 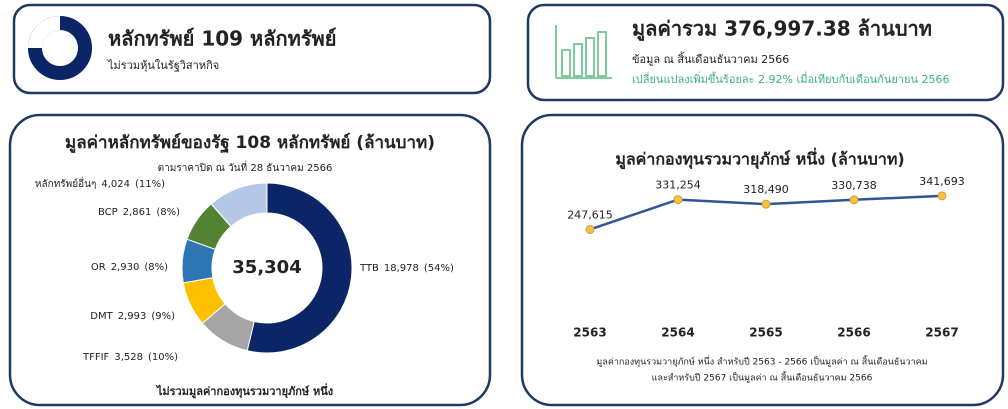 I want to click on data-label: 331,254, so click(x=678, y=185).